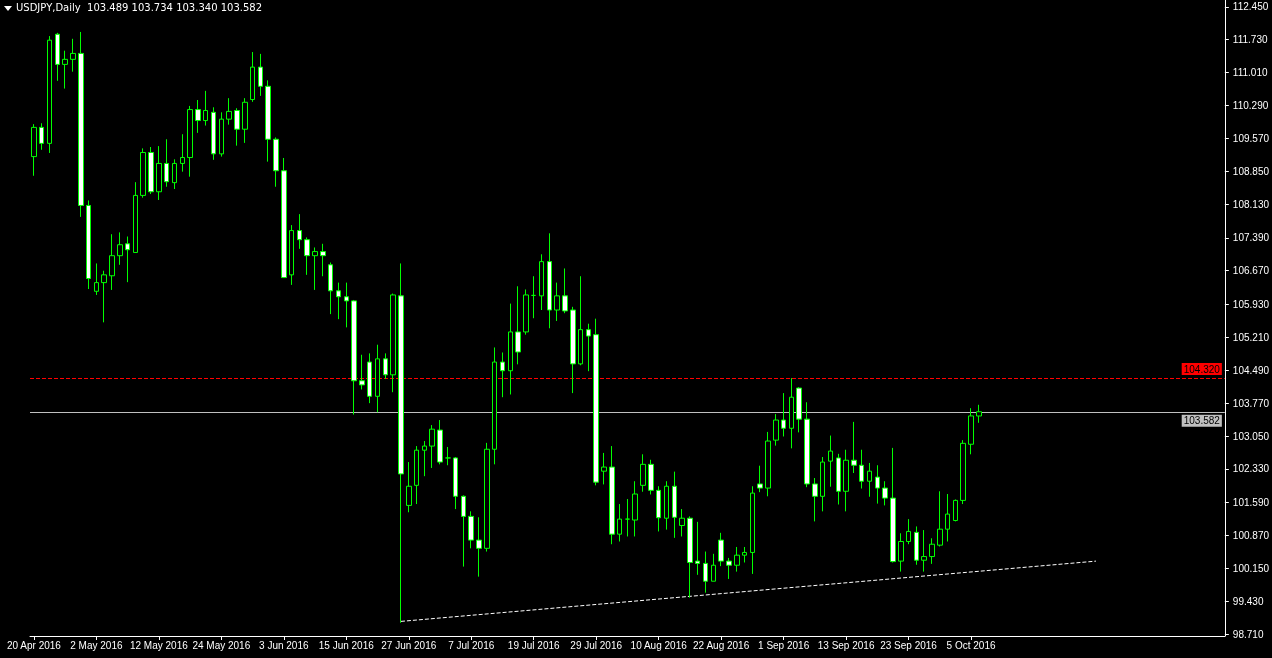 The image size is (1272, 658). Describe the element at coordinates (1251, 238) in the screenshot. I see `y-tick-label: 107.390` at that location.